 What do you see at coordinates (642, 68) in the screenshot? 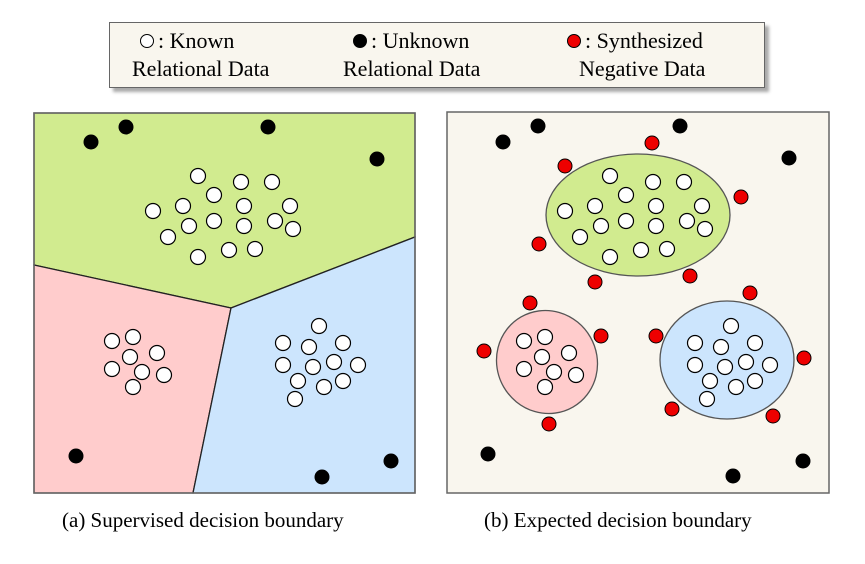
I see `legend-label: Negative Data` at bounding box center [642, 68].